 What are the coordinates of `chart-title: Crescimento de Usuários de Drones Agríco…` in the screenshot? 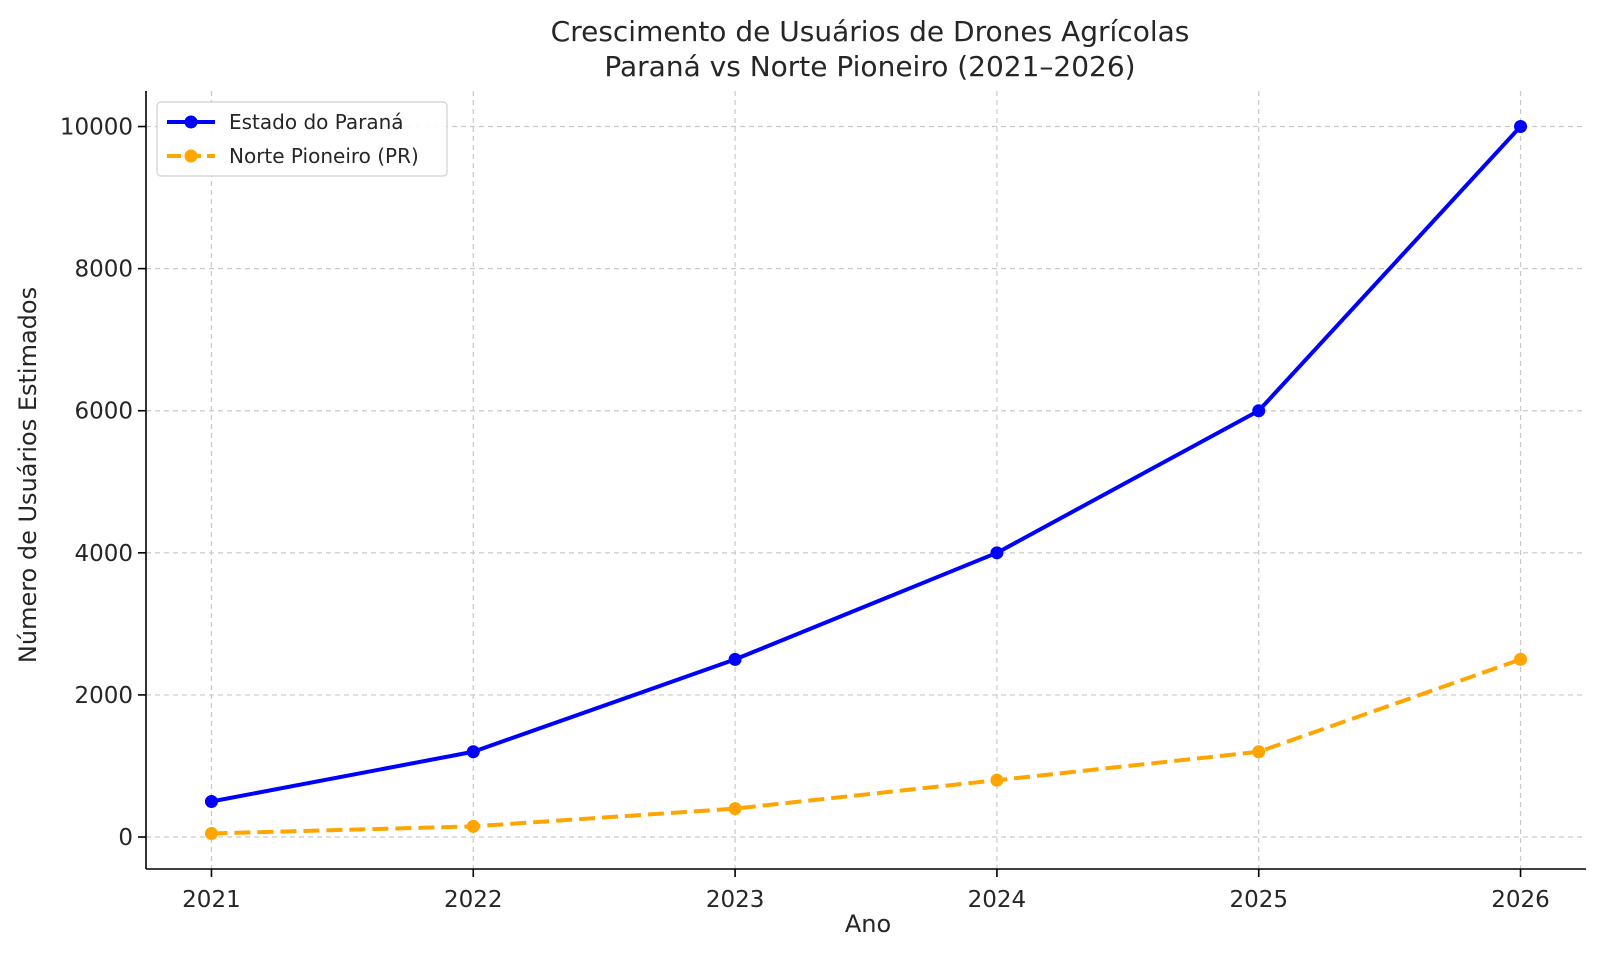 It's located at (870, 31).